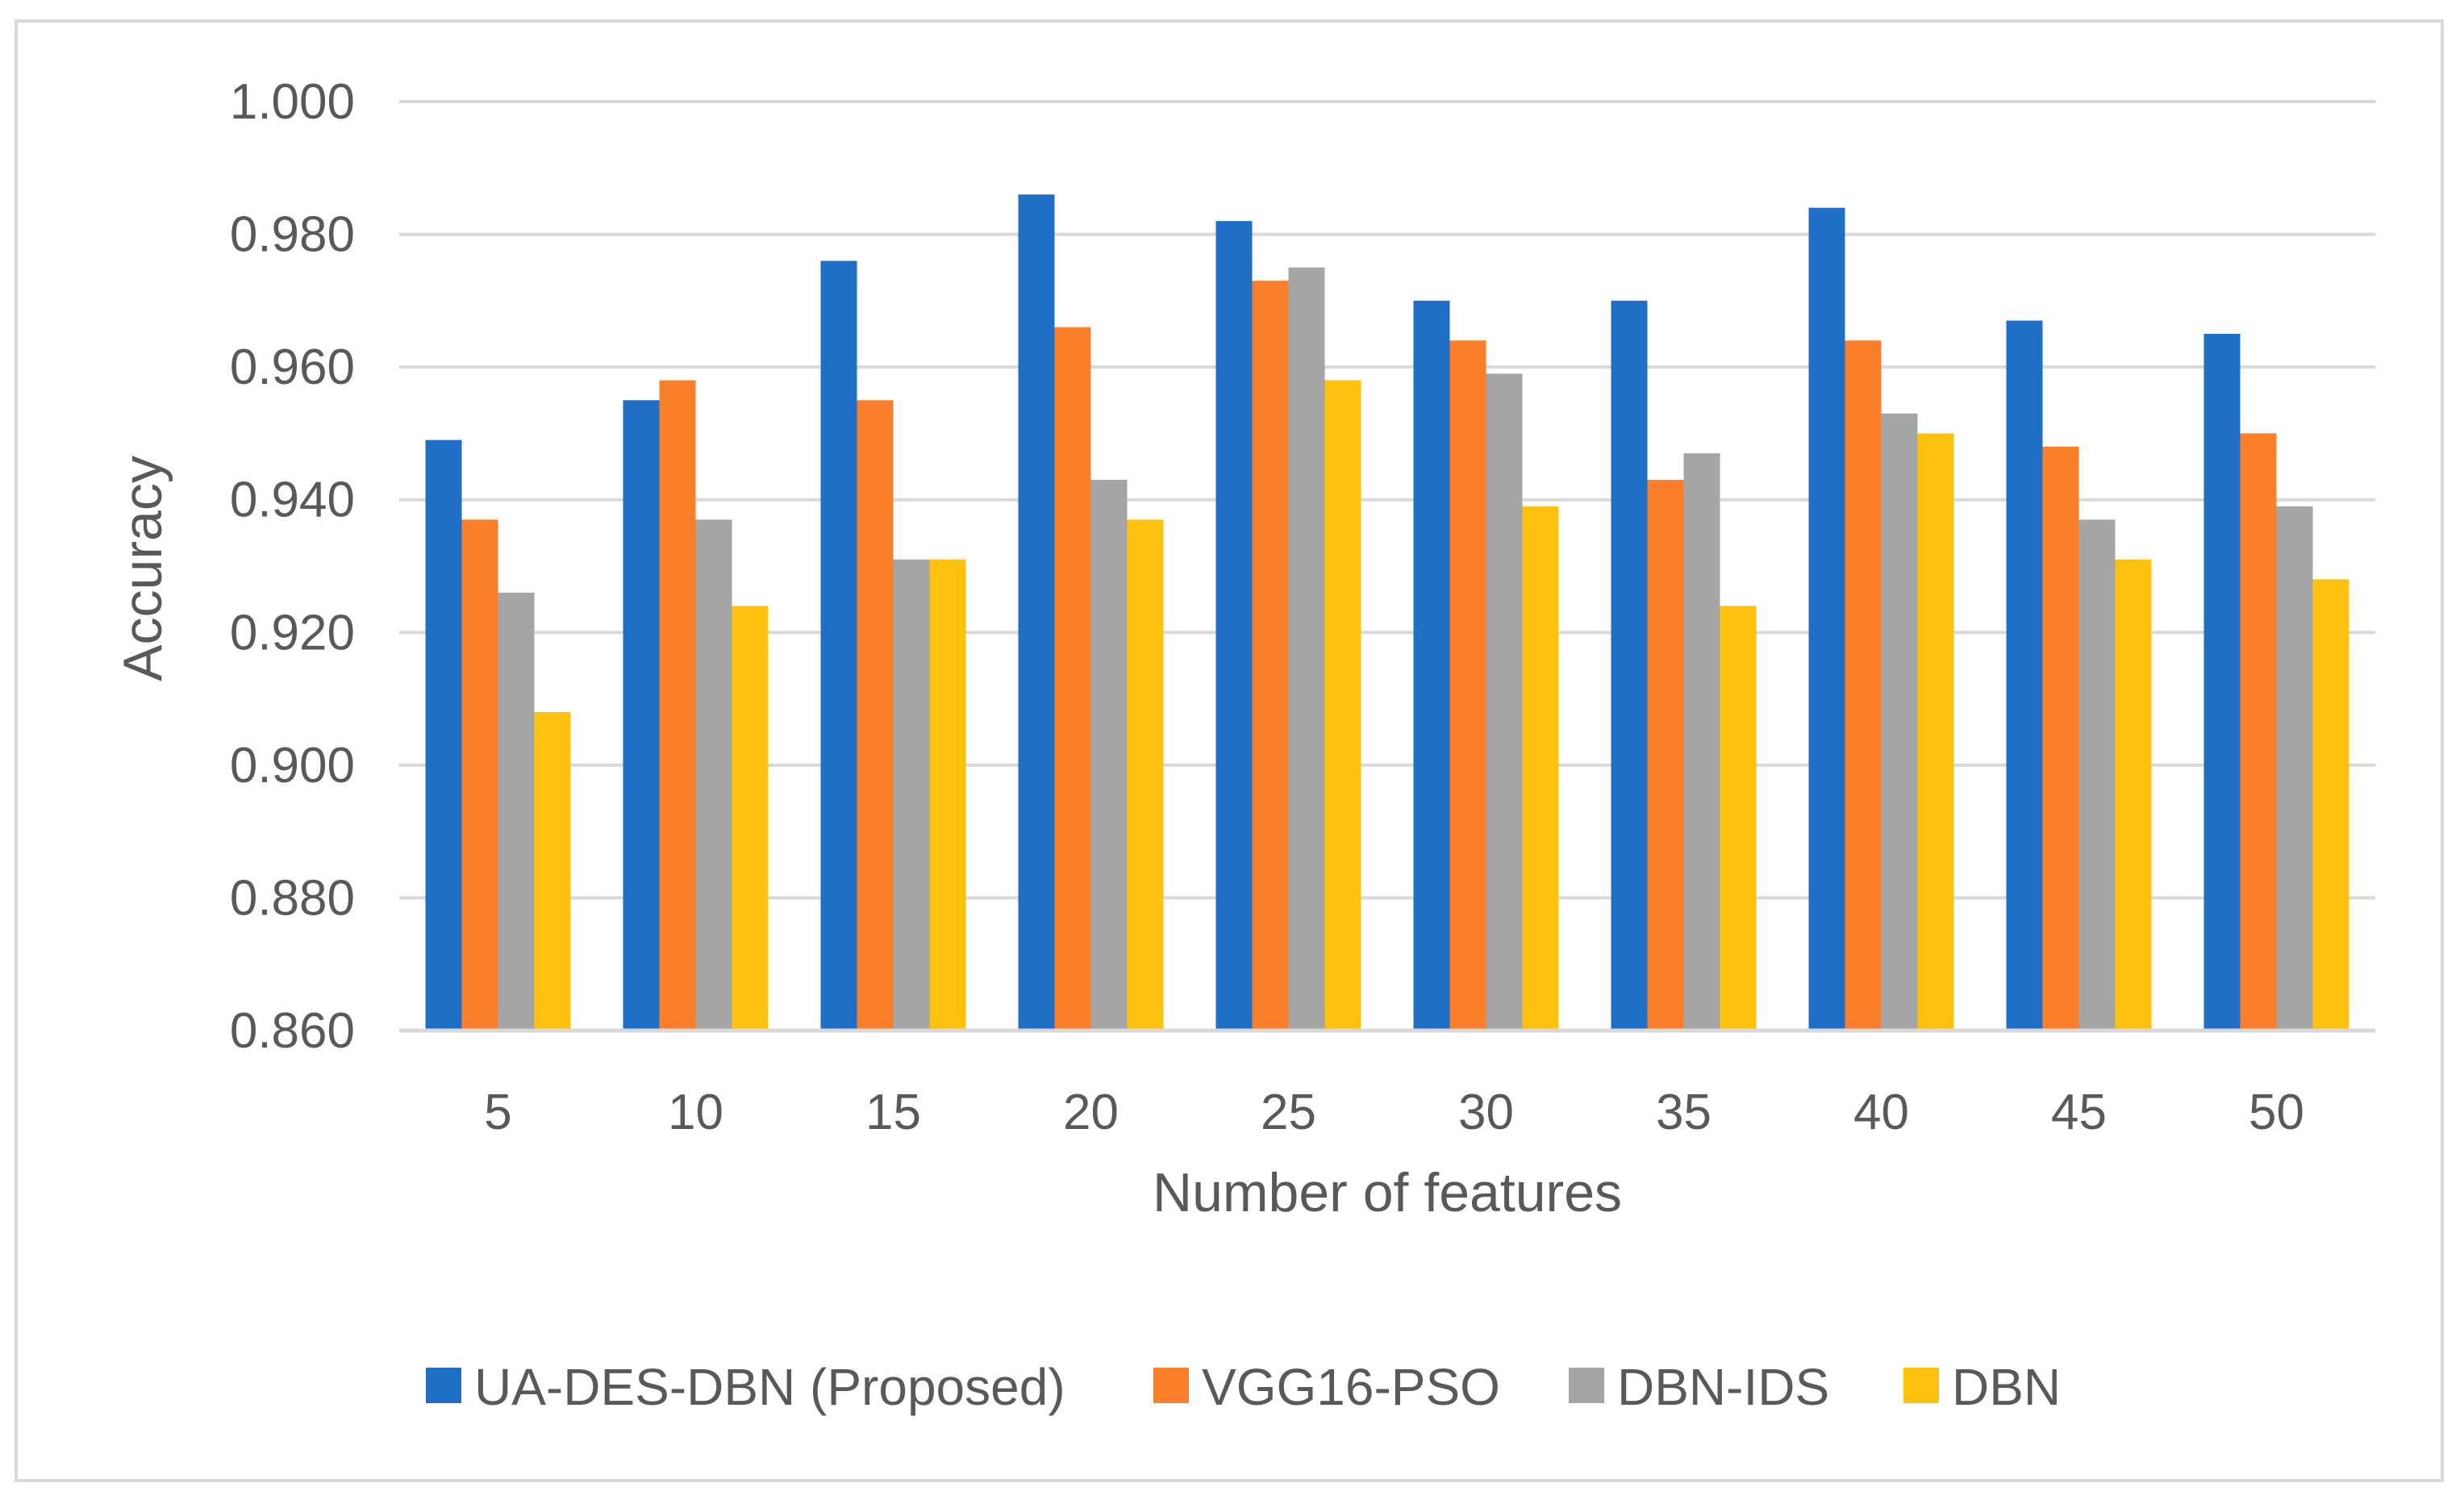 This screenshot has width=2464, height=1512. What do you see at coordinates (292, 765) in the screenshot?
I see `y-tick-label: 0.900` at bounding box center [292, 765].